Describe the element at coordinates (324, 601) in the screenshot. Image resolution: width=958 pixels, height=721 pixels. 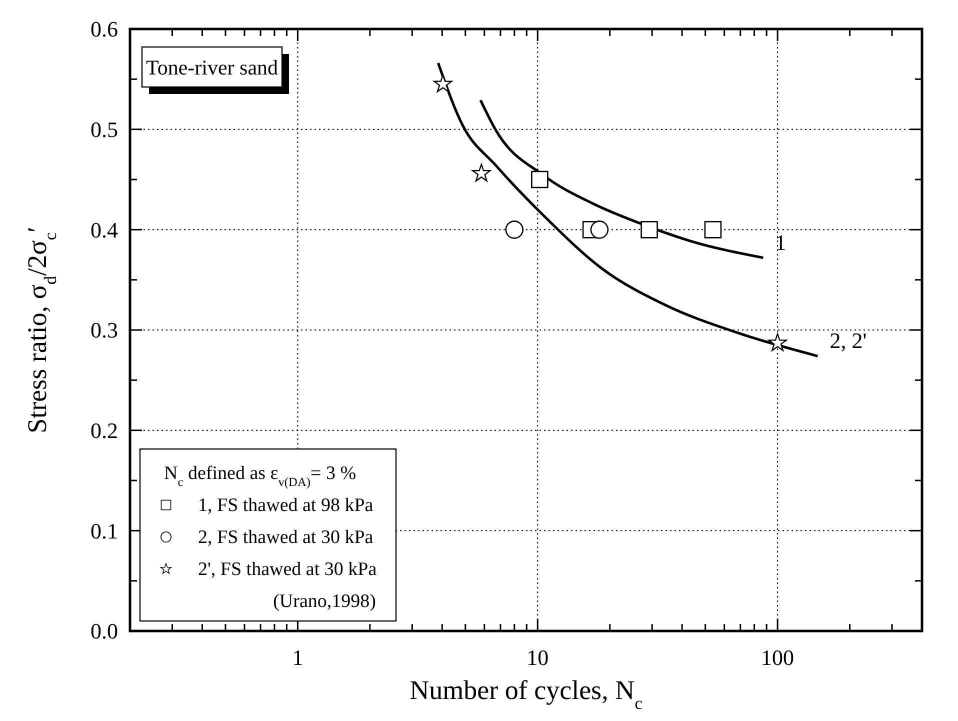
I see `annotation: (Urano,1998)` at that location.